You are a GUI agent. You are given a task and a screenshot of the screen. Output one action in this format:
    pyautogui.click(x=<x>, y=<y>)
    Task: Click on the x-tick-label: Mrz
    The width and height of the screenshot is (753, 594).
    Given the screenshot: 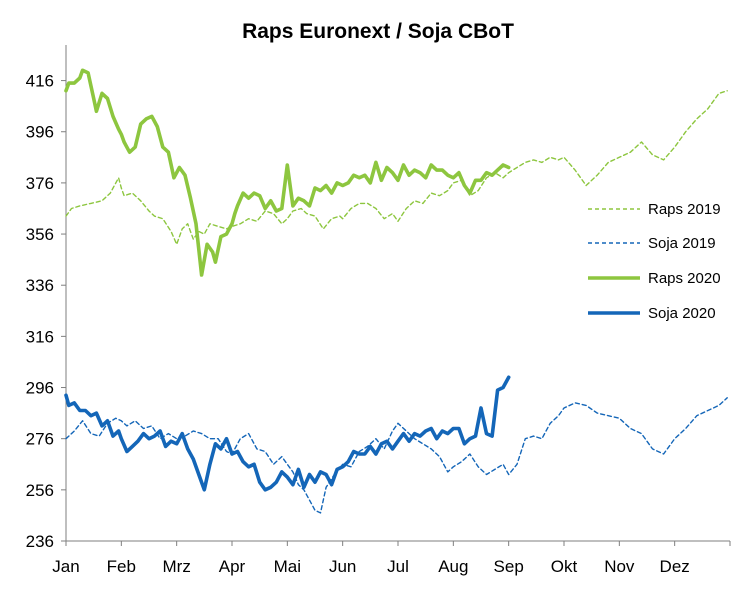 What is the action you would take?
    pyautogui.click(x=177, y=566)
    